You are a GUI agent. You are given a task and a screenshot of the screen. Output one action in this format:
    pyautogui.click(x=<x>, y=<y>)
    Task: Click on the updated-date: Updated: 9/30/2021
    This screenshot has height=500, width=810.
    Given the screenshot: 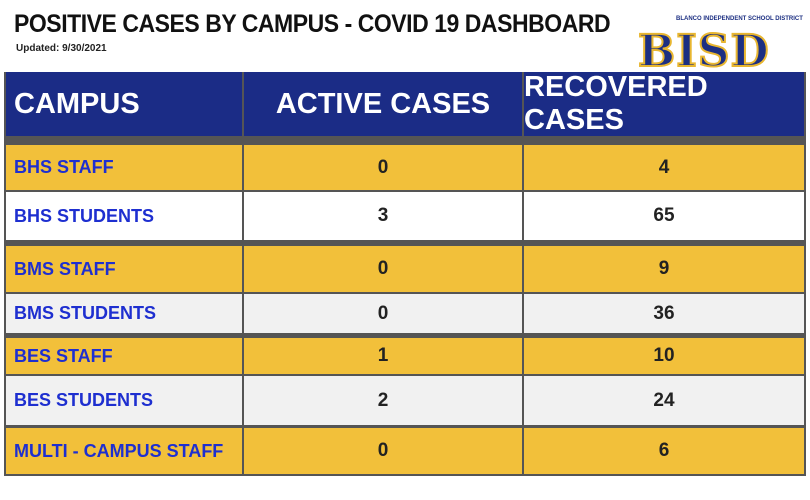 What is the action you would take?
    pyautogui.click(x=61, y=48)
    